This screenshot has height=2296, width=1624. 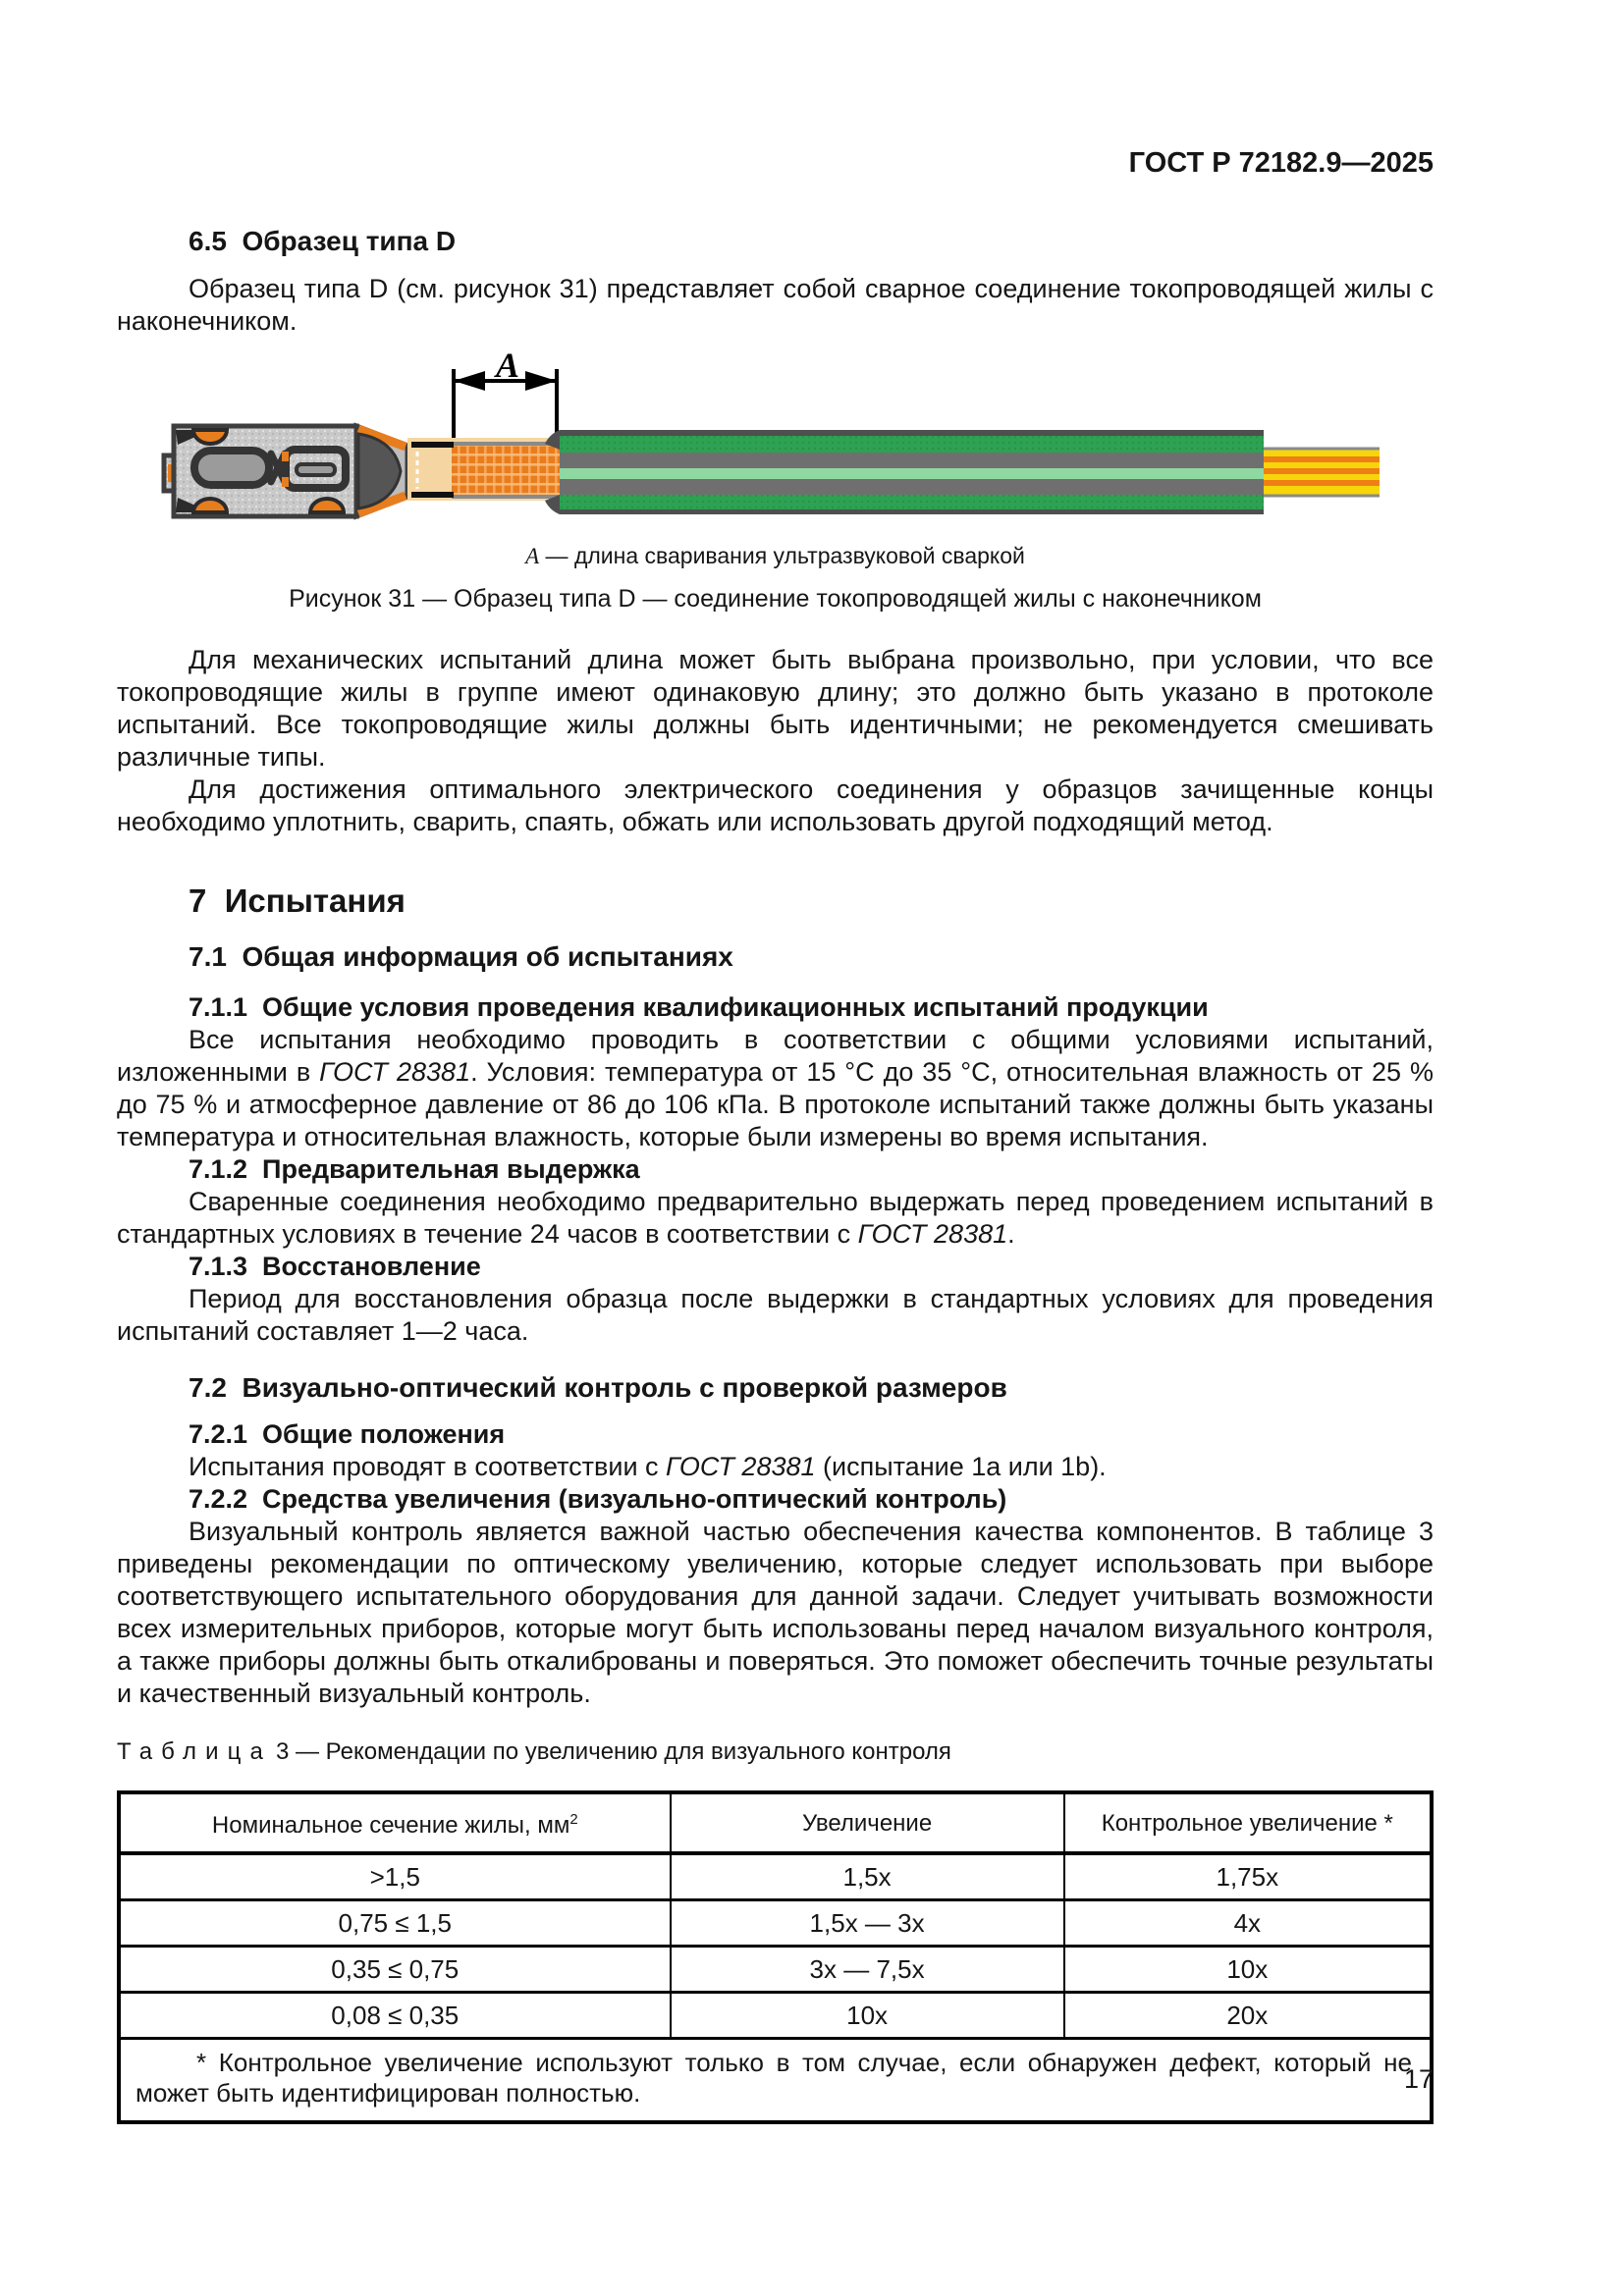 I want to click on col-header-control-magnification: Контрольное увеличение *, so click(x=1247, y=1824).